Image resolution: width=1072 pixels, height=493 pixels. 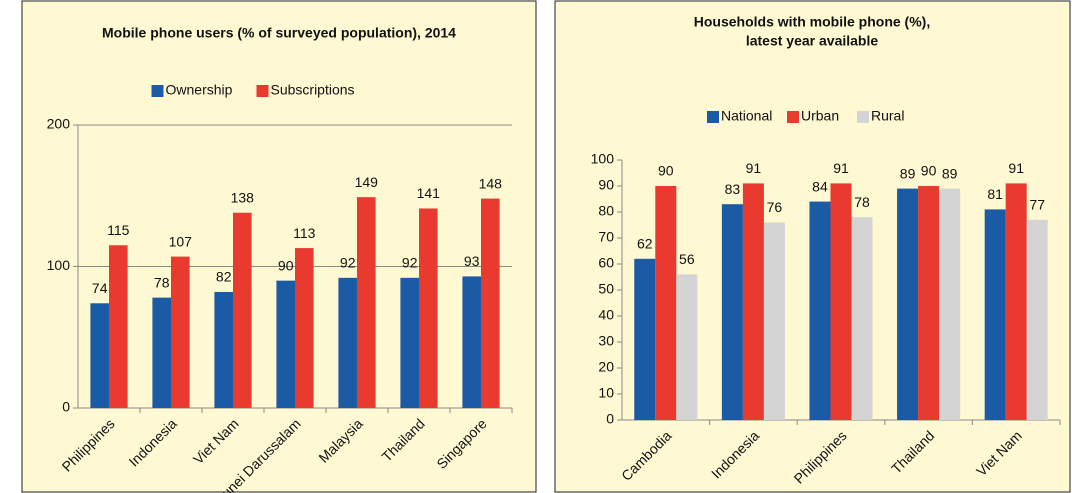 What do you see at coordinates (995, 194) in the screenshot?
I see `data-label: 81` at bounding box center [995, 194].